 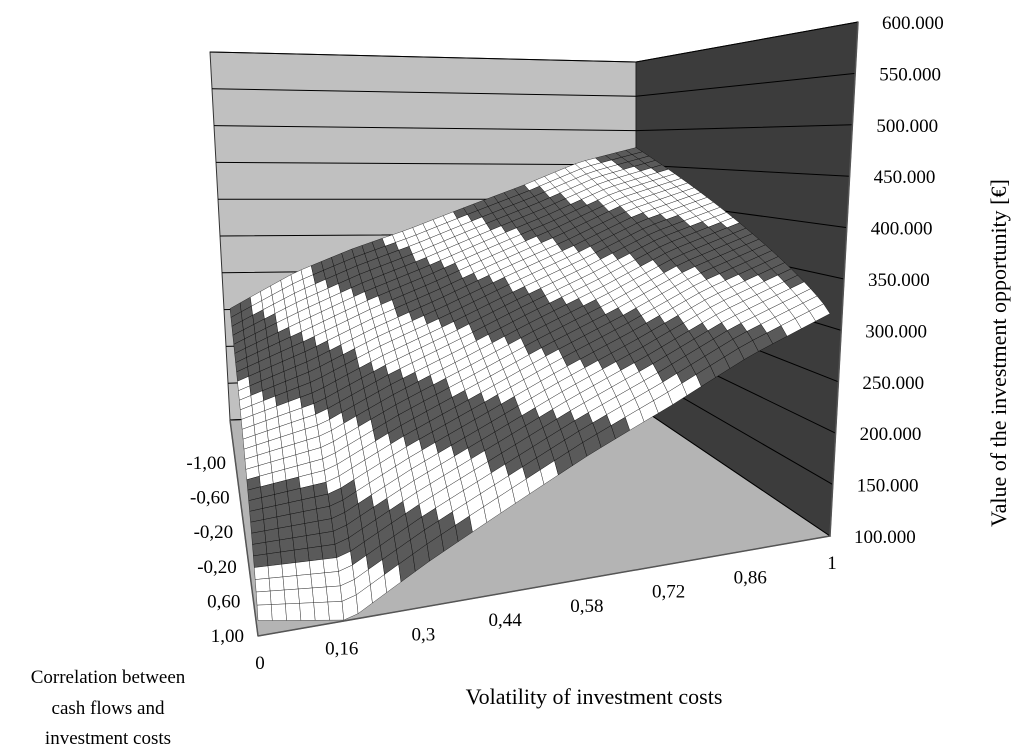 What do you see at coordinates (586, 606) in the screenshot?
I see `x-tick-label: 0,58` at bounding box center [586, 606].